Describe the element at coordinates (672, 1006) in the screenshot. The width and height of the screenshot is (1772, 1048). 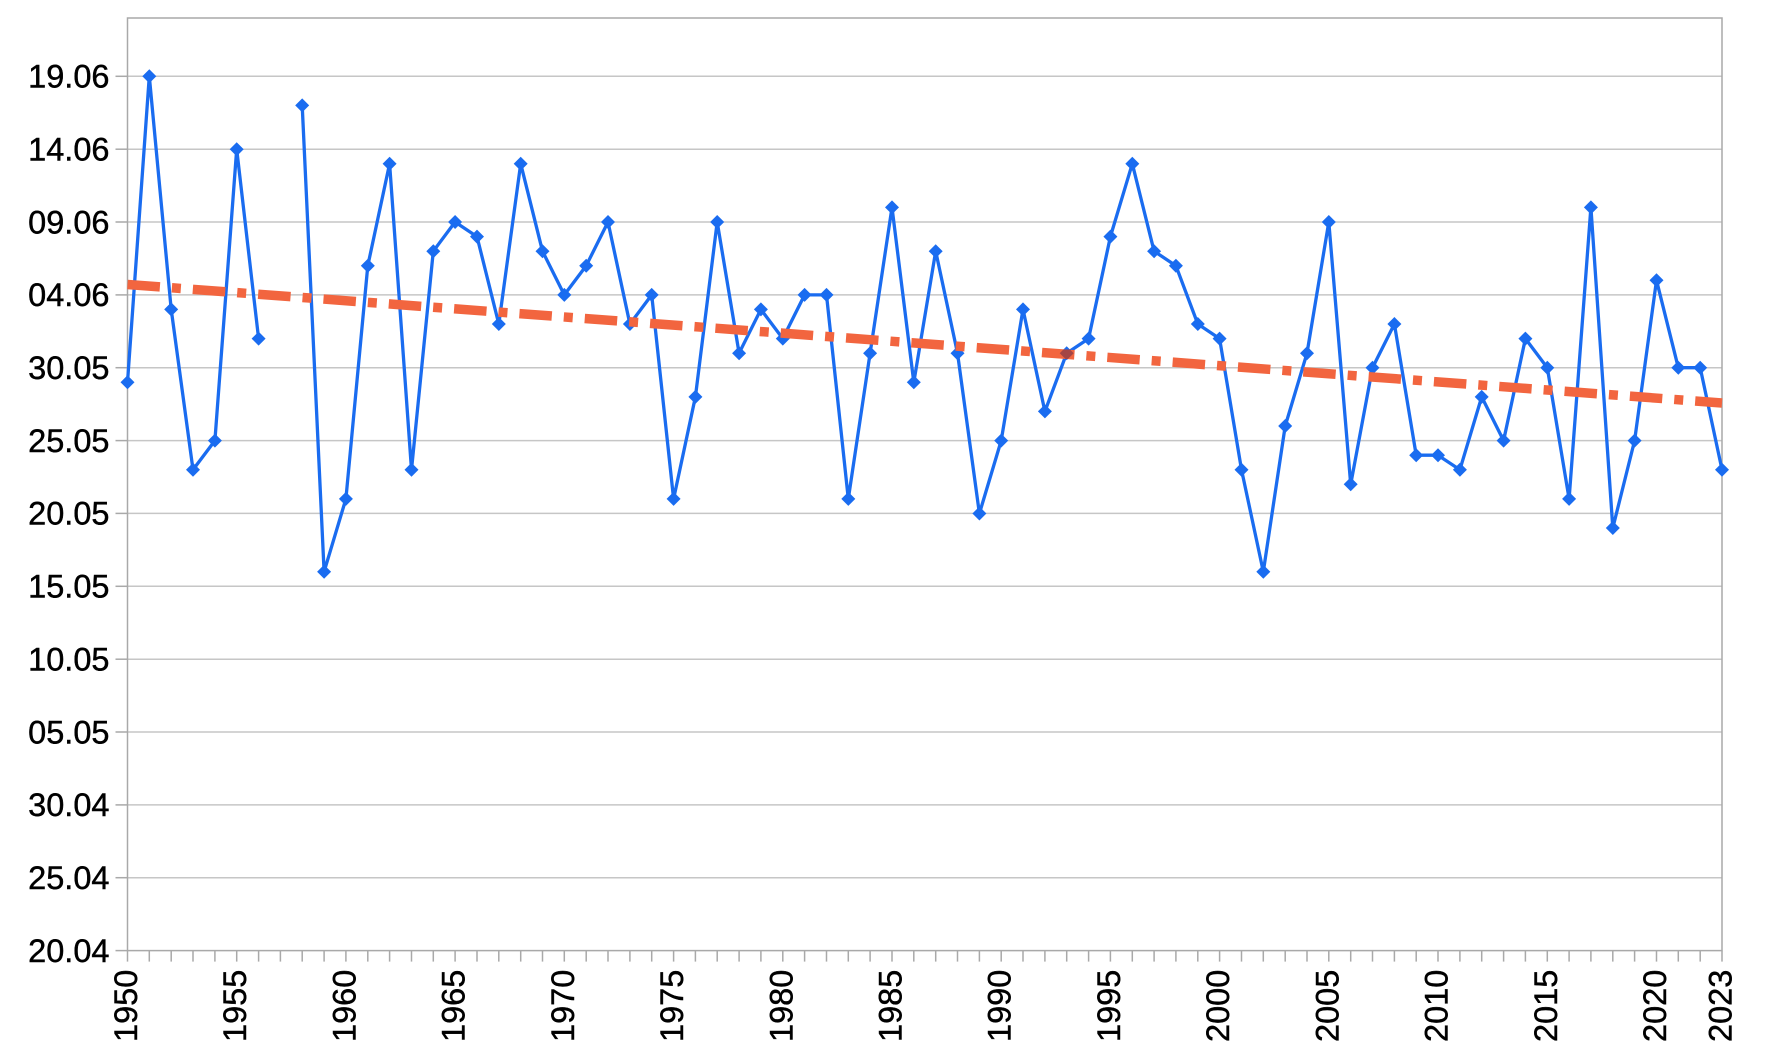
I see `svg-text: 1975` at that location.